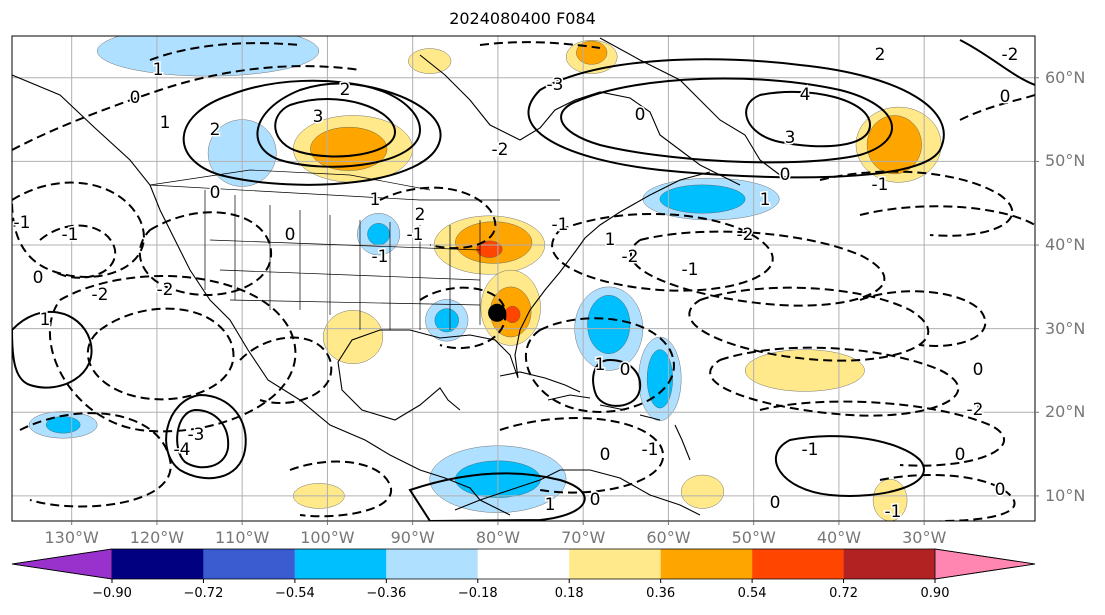  Describe the element at coordinates (477, 593) in the screenshot. I see `colorbar-tick-label: −0.18` at that location.